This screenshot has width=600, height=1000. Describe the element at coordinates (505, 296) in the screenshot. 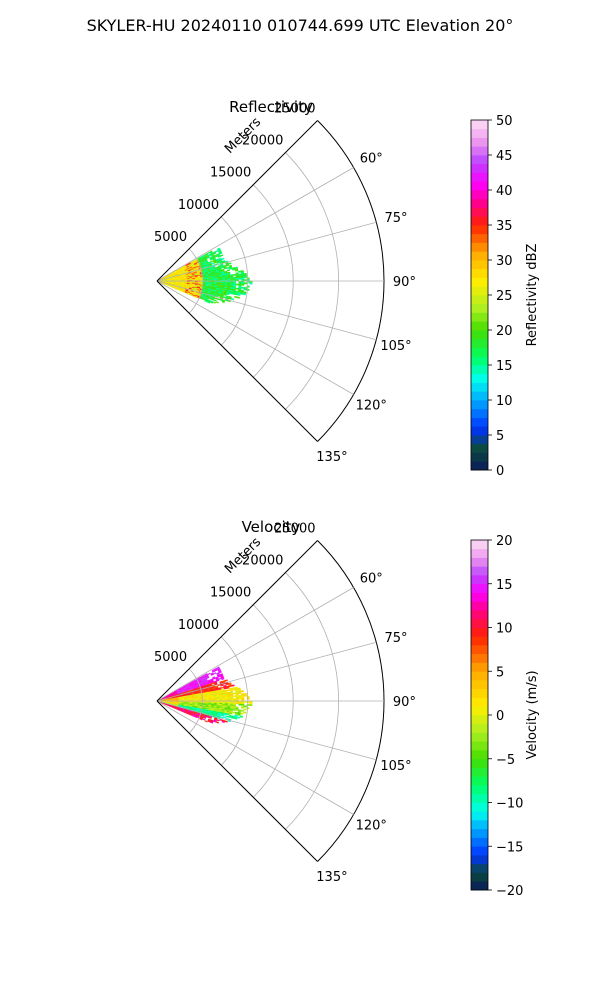

I see `colorbar: 0 5 10 15 20 25 30 35 40 45 50 Reflectivity dBZ` at that location.